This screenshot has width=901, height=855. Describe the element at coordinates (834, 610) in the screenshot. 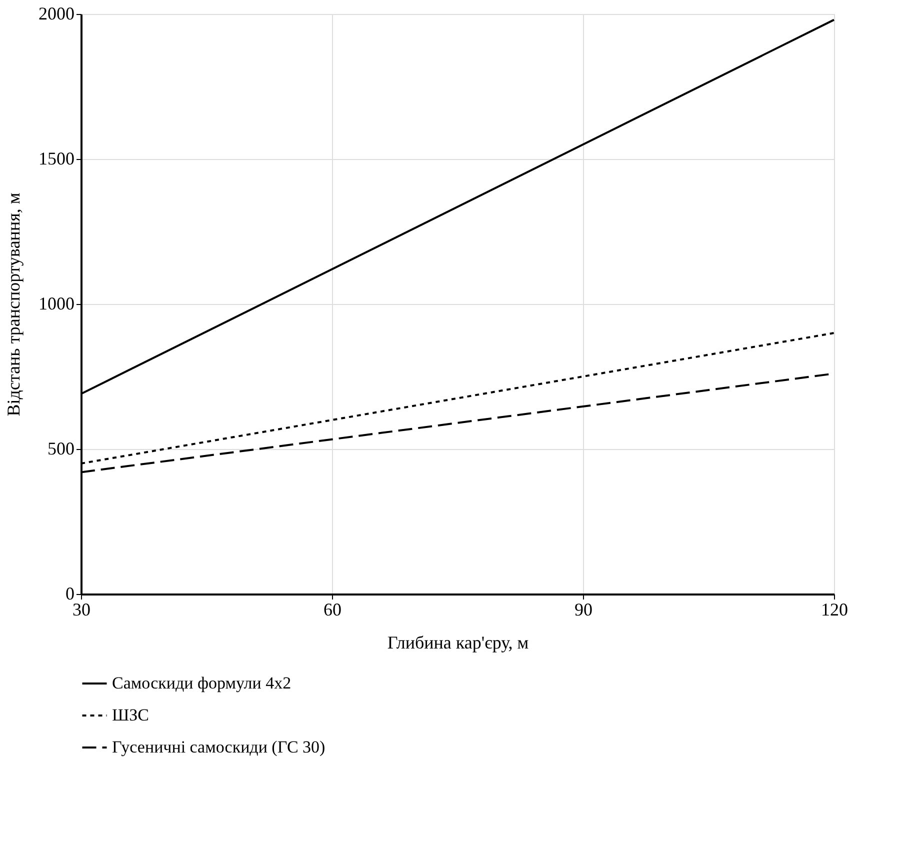

I see `x-tick-label: 120` at that location.